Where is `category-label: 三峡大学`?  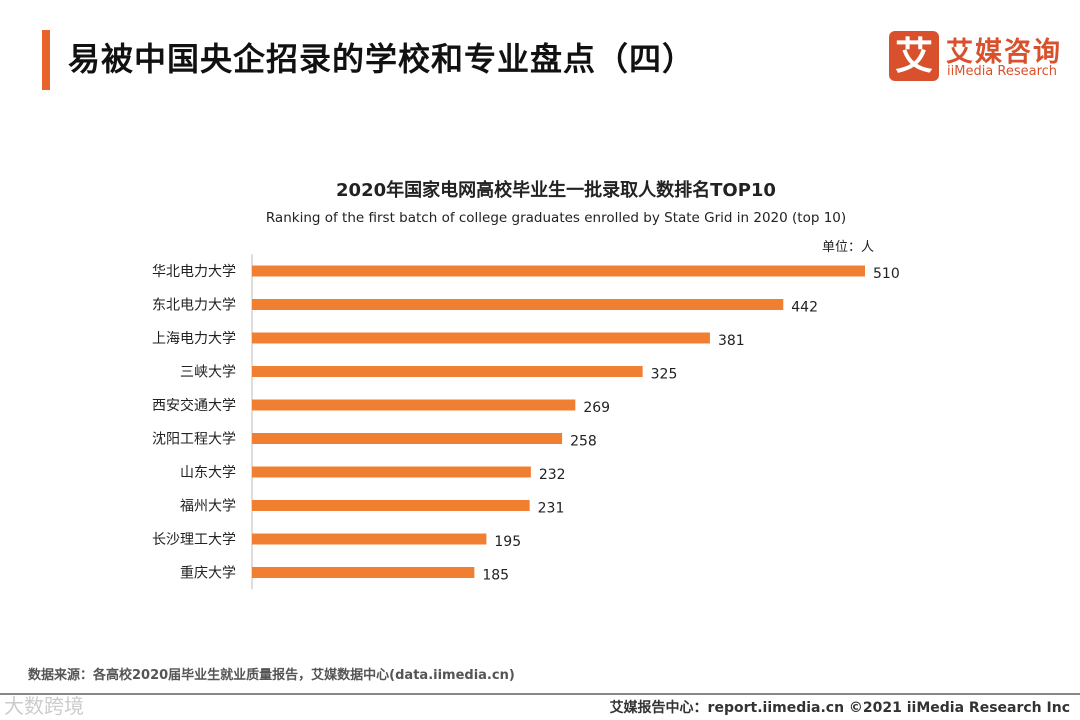 category-label: 三峡大学 is located at coordinates (208, 373).